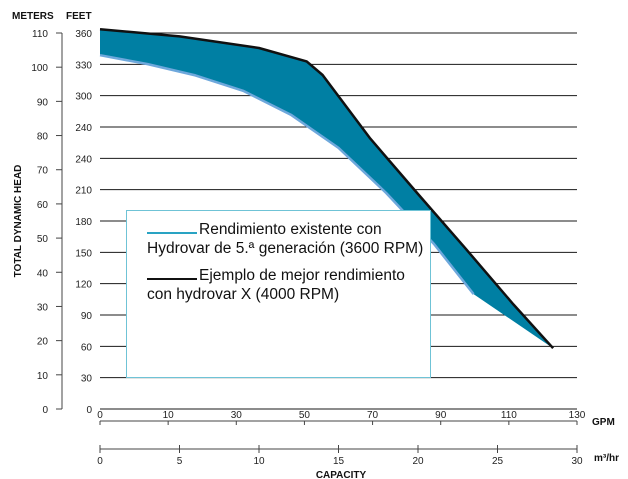 This screenshot has width=628, height=479. Describe the element at coordinates (43, 137) in the screenshot. I see `meters-tick-label: 80` at that location.